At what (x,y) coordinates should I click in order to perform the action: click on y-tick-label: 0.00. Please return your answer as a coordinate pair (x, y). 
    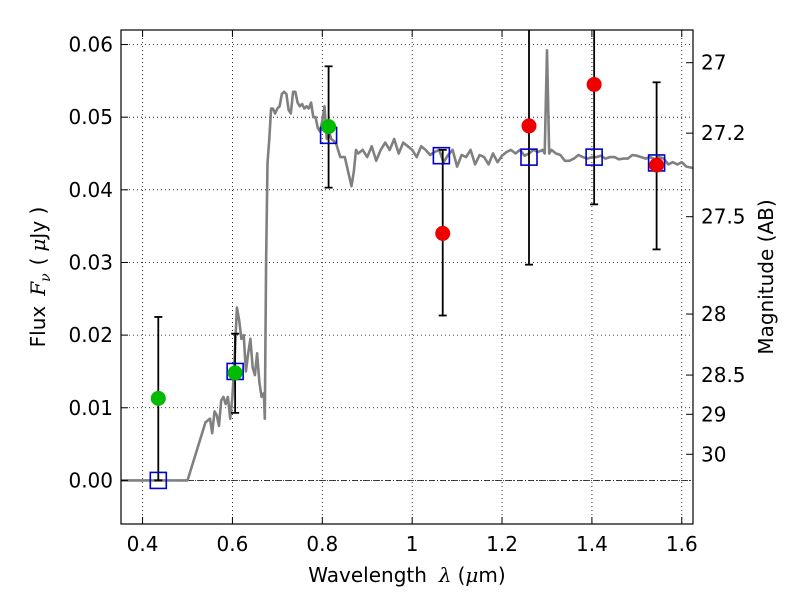
    Looking at the image, I should click on (90, 480).